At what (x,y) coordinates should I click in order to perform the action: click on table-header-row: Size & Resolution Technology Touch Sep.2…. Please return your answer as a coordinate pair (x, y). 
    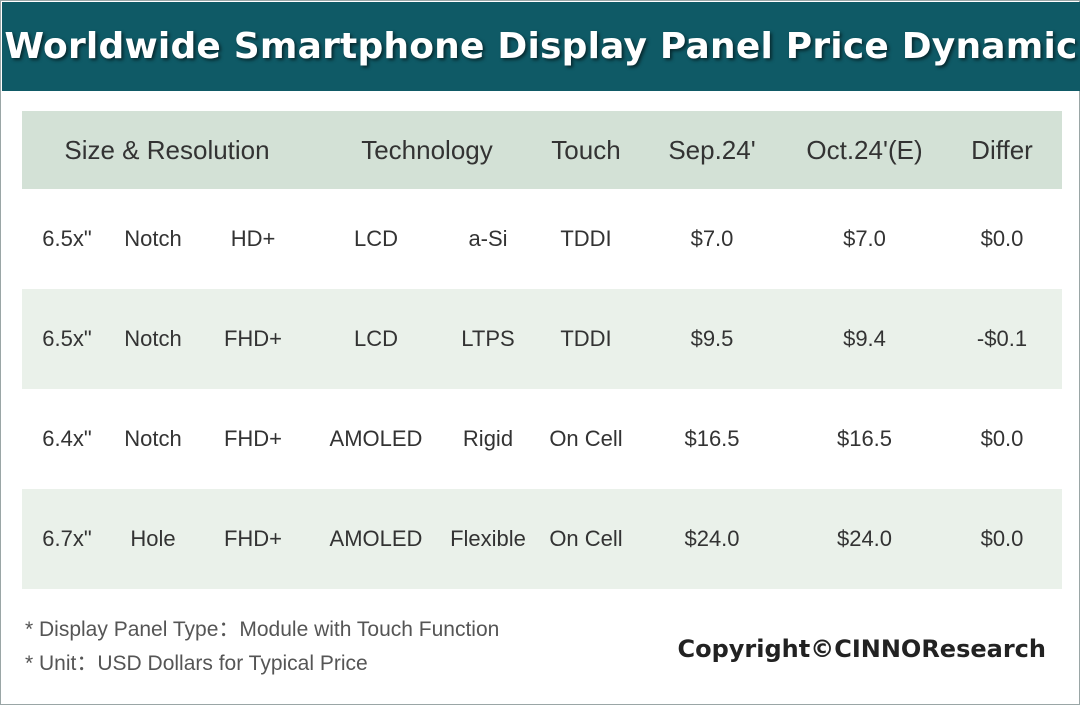
    Looking at the image, I should click on (542, 150).